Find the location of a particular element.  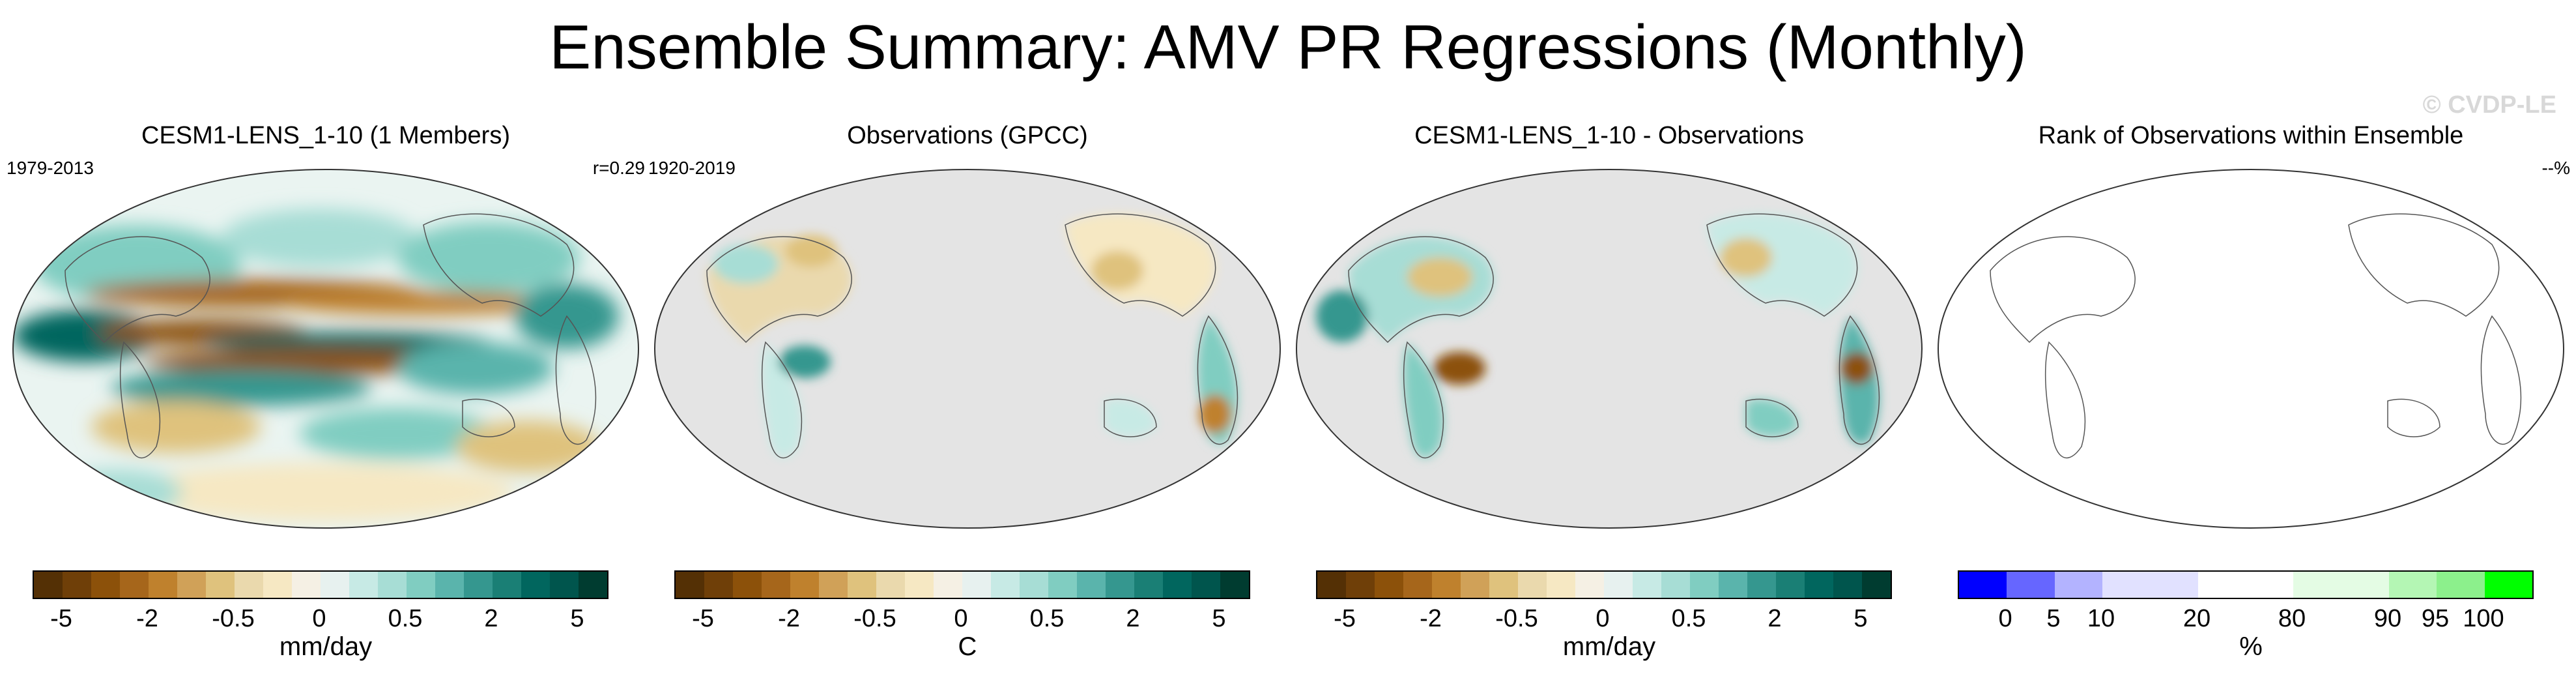

map-difference is located at coordinates (1609, 349).